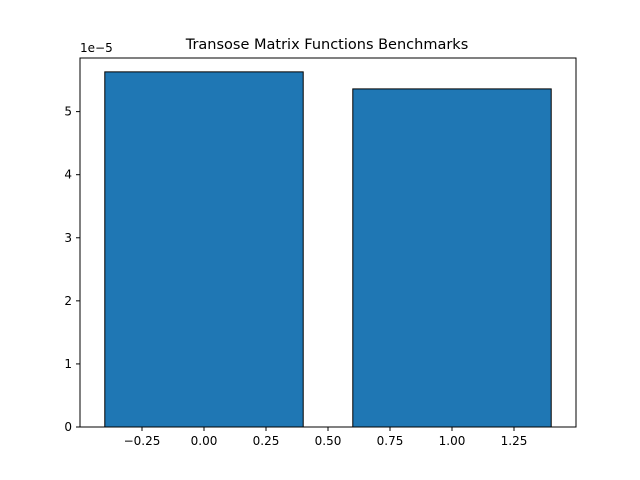 This screenshot has width=640, height=480. What do you see at coordinates (266, 441) in the screenshot?
I see `x-tick-label: 0.25` at bounding box center [266, 441].